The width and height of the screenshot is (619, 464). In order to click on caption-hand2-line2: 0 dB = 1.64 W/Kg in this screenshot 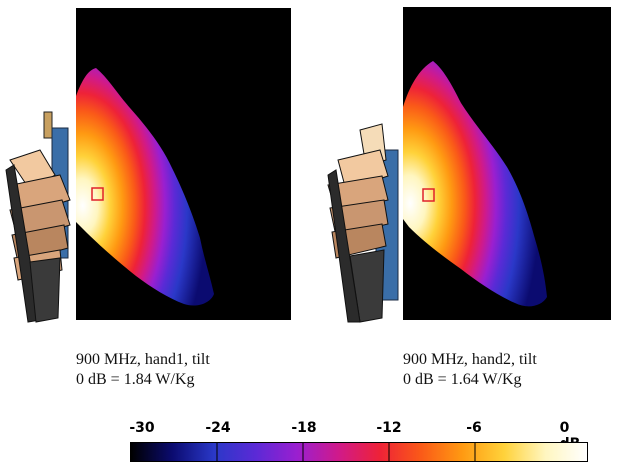, I will do `click(462, 379)`.